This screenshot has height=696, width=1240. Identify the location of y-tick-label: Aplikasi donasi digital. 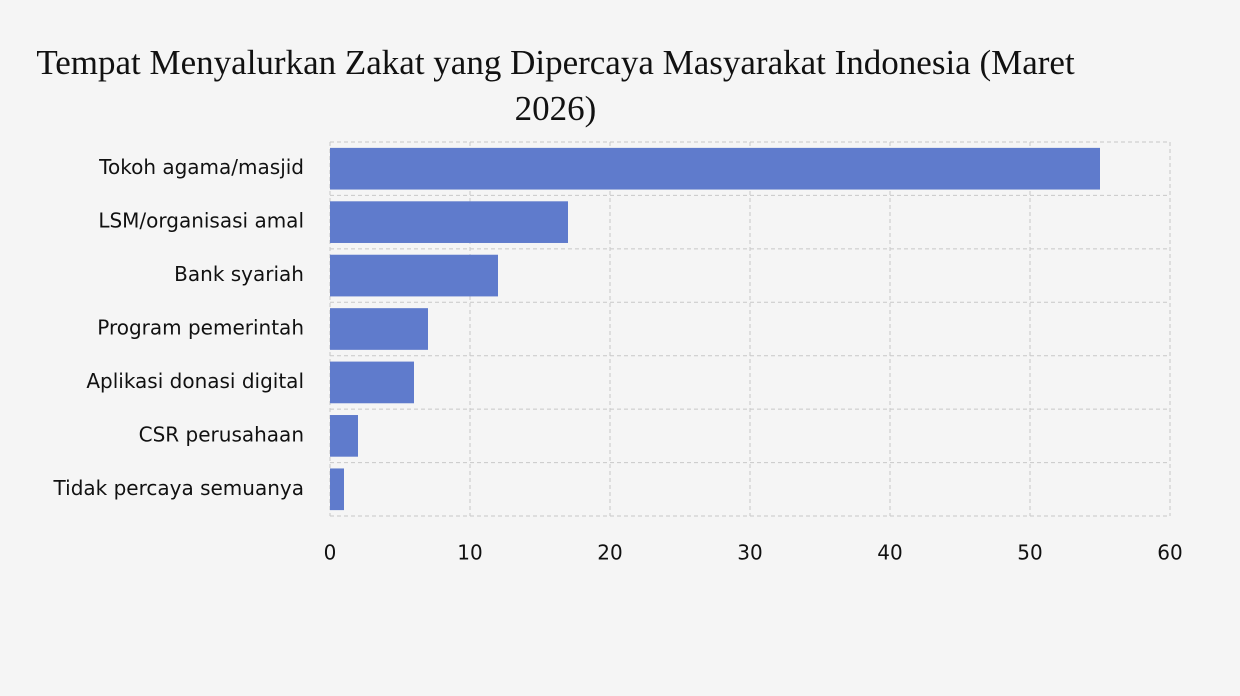
(195, 381).